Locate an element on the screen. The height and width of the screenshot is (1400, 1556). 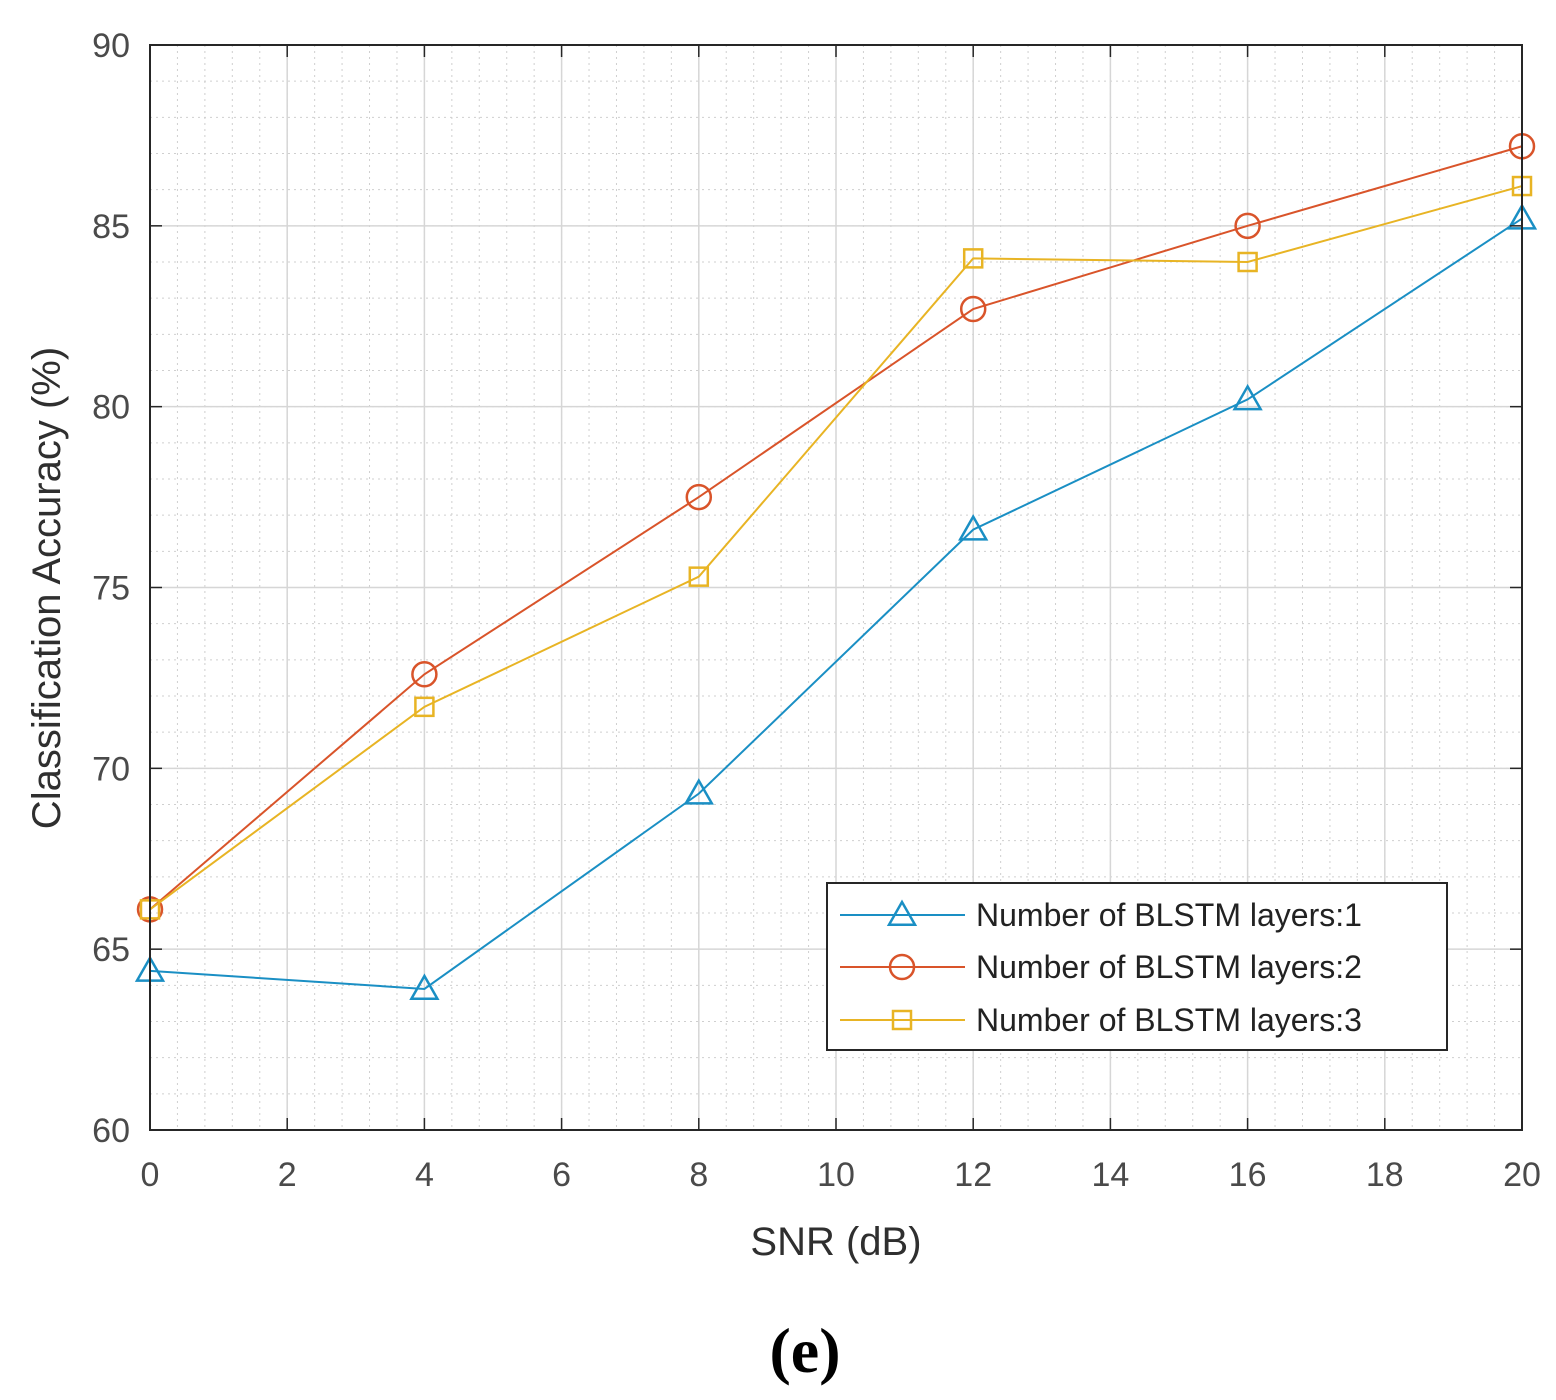
y-tick-label-65: 65 is located at coordinates (111, 950).